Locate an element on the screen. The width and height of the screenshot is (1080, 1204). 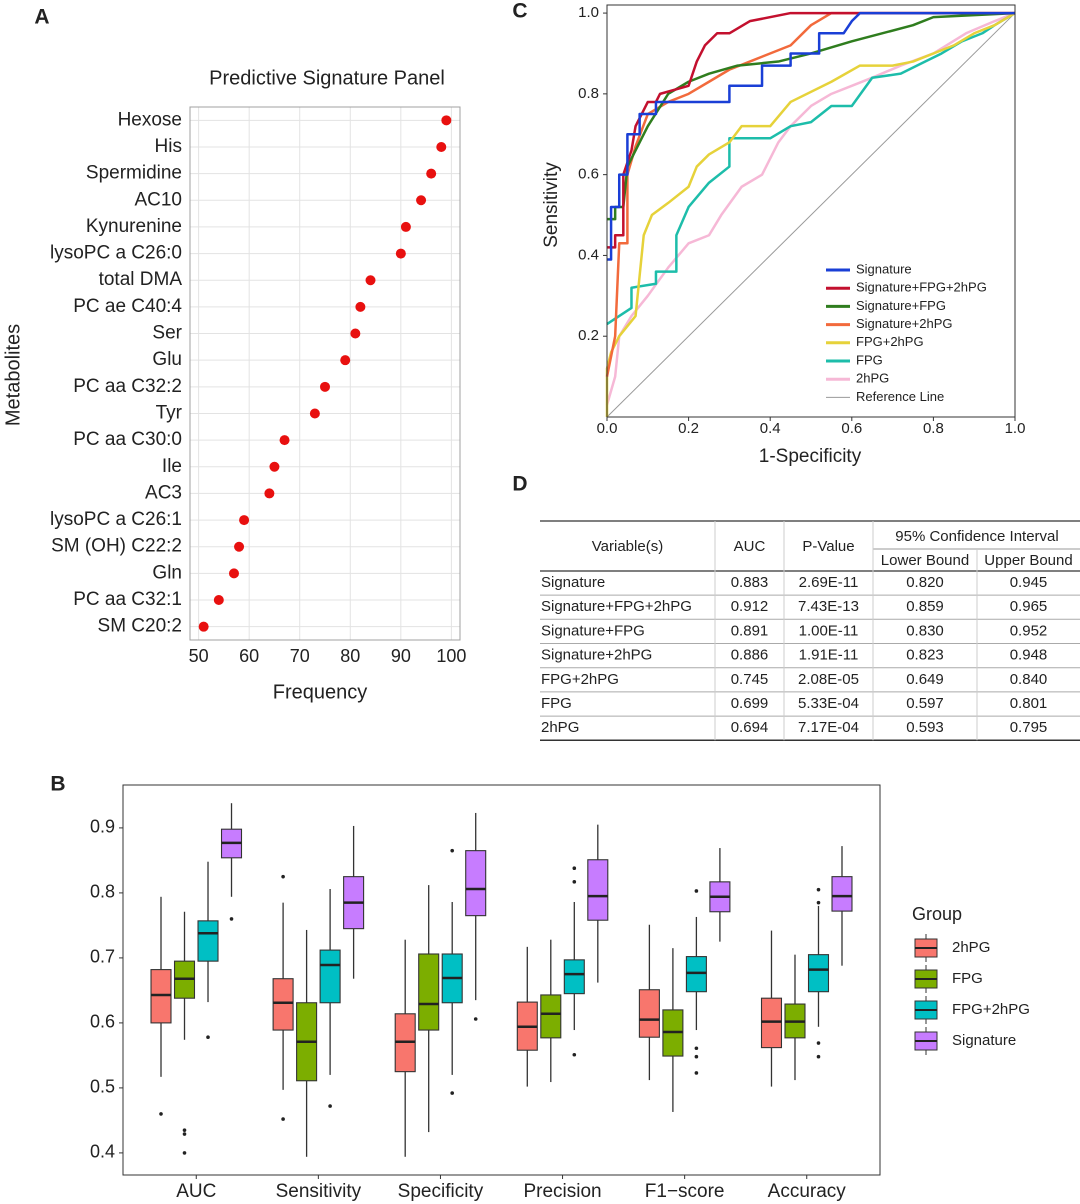
table-cell: 0.912 is located at coordinates (750, 606).